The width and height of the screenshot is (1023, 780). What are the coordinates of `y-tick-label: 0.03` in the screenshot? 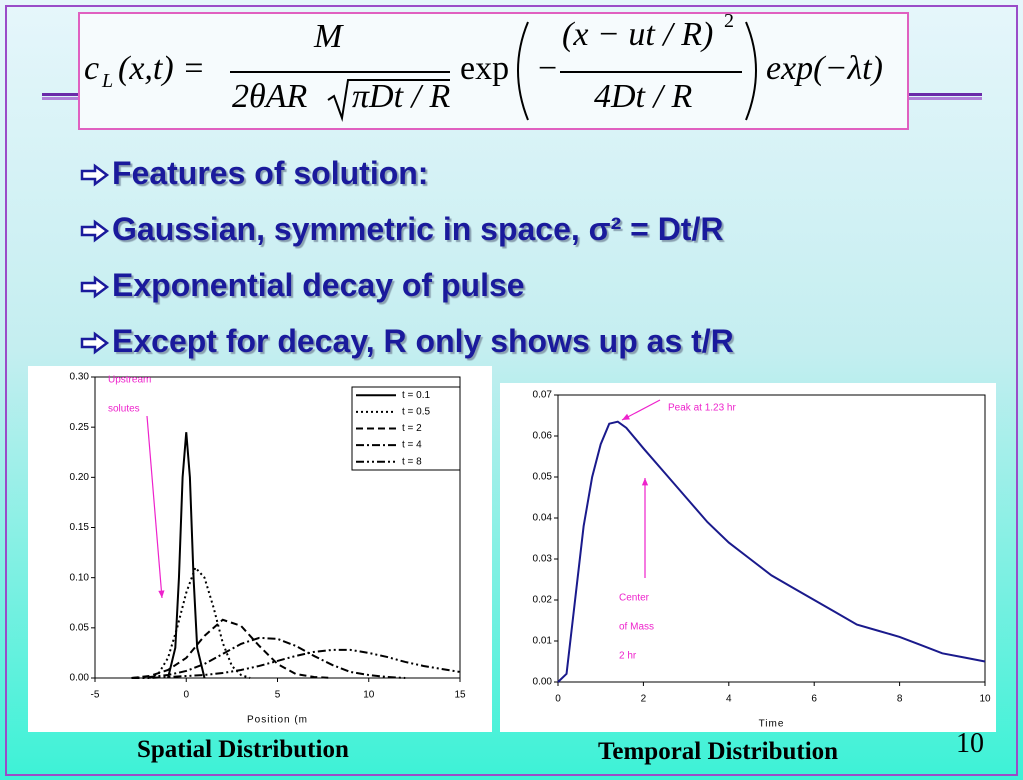 It's located at (543, 559).